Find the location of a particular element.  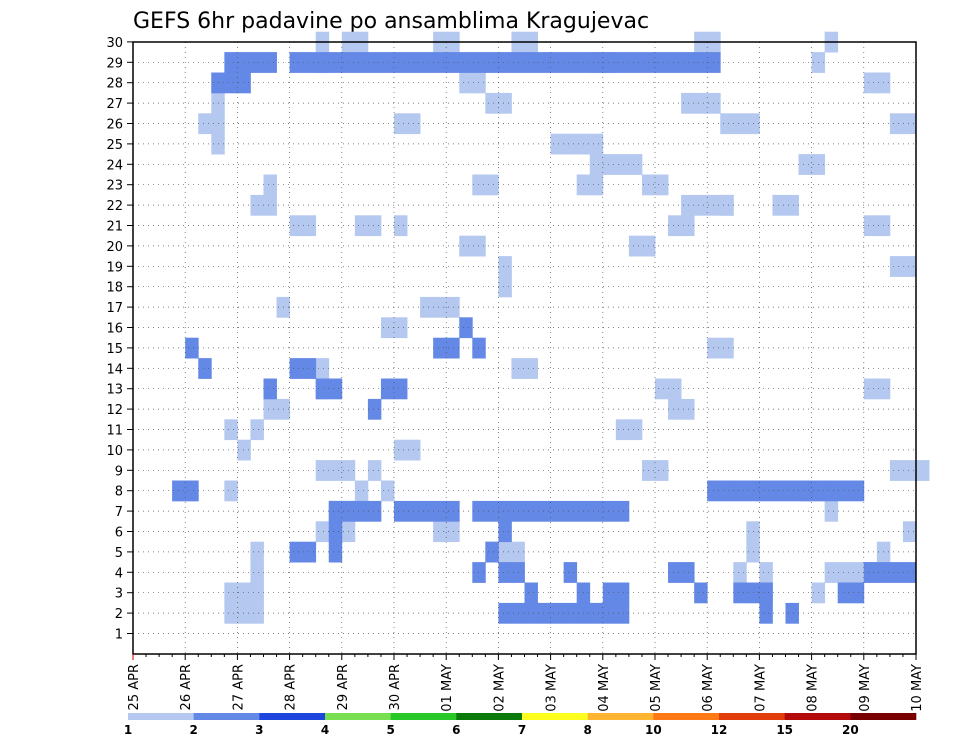

y-tick-label: 8 is located at coordinates (119, 492).